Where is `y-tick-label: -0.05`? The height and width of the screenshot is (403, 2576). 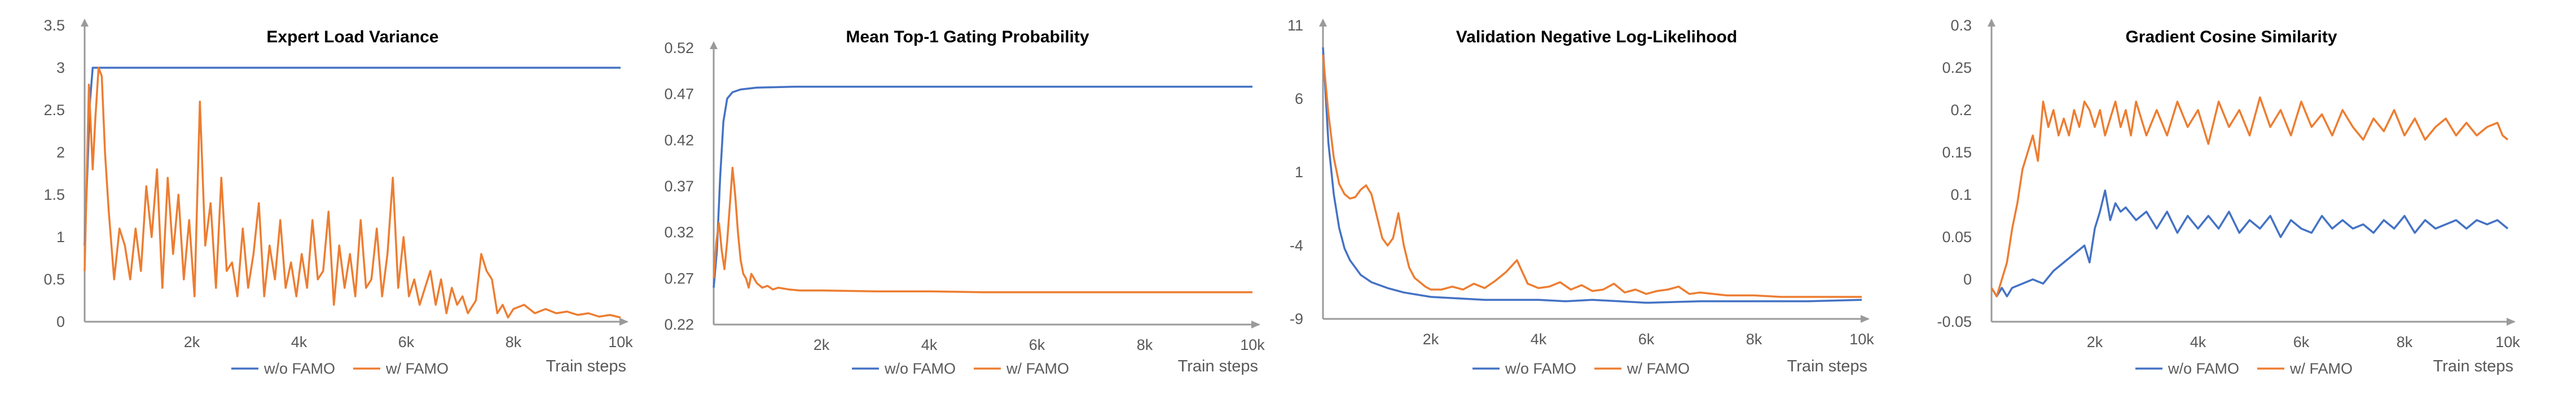
y-tick-label: -0.05 is located at coordinates (1954, 321).